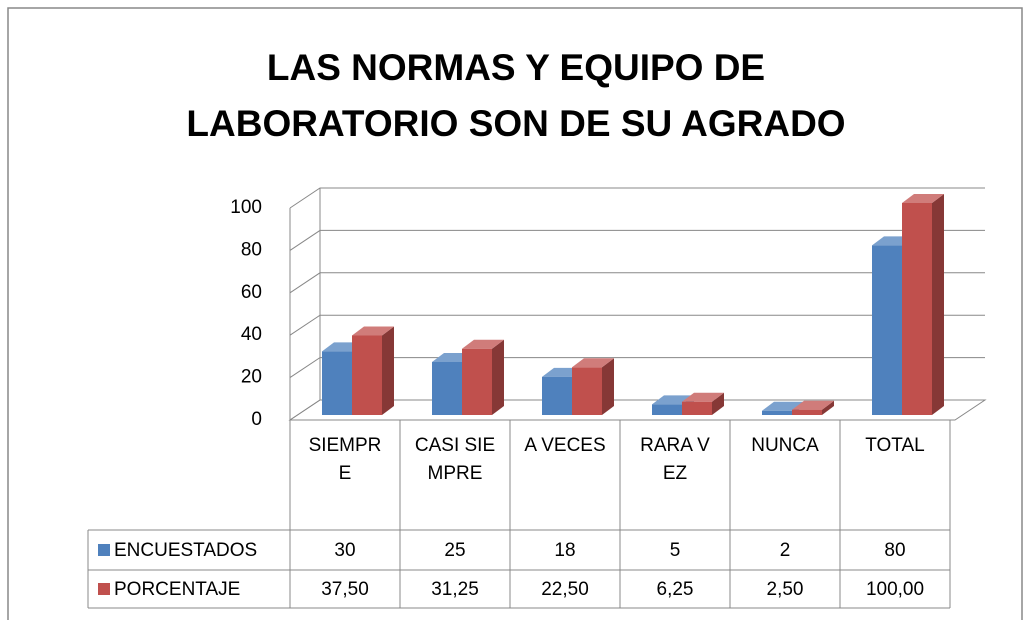 Image resolution: width=1032 pixels, height=620 pixels. Describe the element at coordinates (895, 445) in the screenshot. I see `category-label: TOTAL` at that location.